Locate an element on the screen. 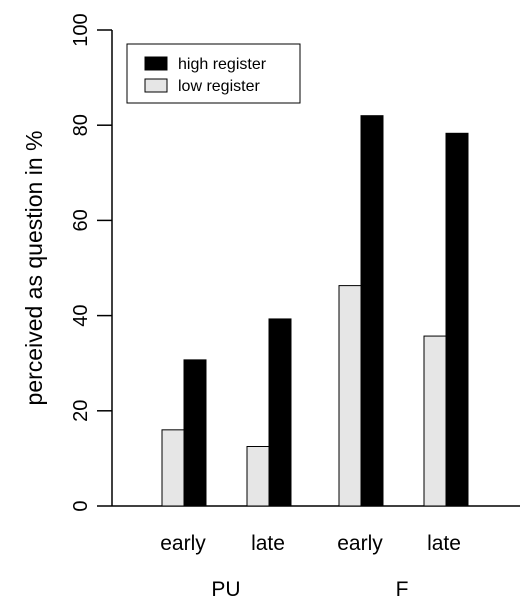  group-label-pu: PU is located at coordinates (225, 588).